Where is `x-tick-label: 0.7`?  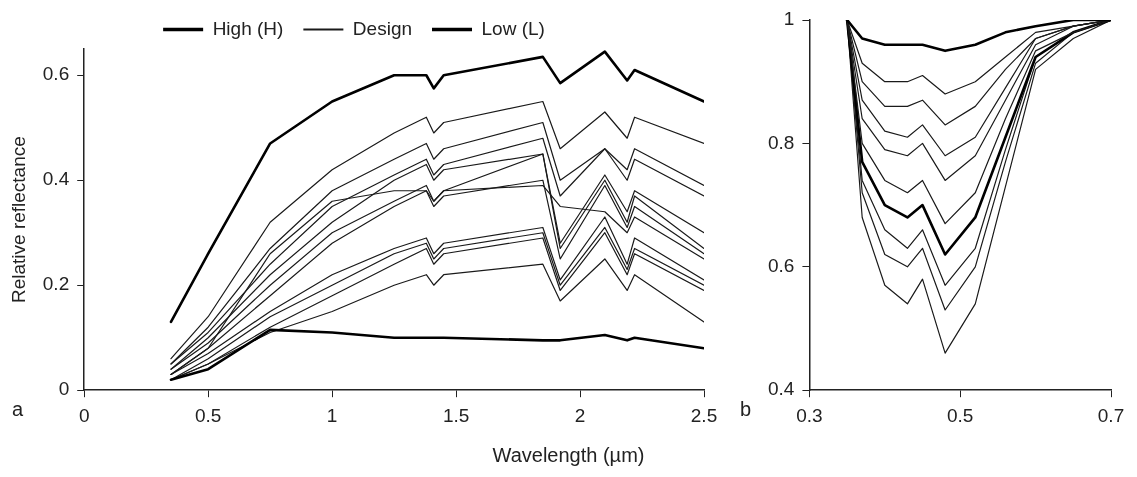 x-tick-label: 0.7 is located at coordinates (1111, 415).